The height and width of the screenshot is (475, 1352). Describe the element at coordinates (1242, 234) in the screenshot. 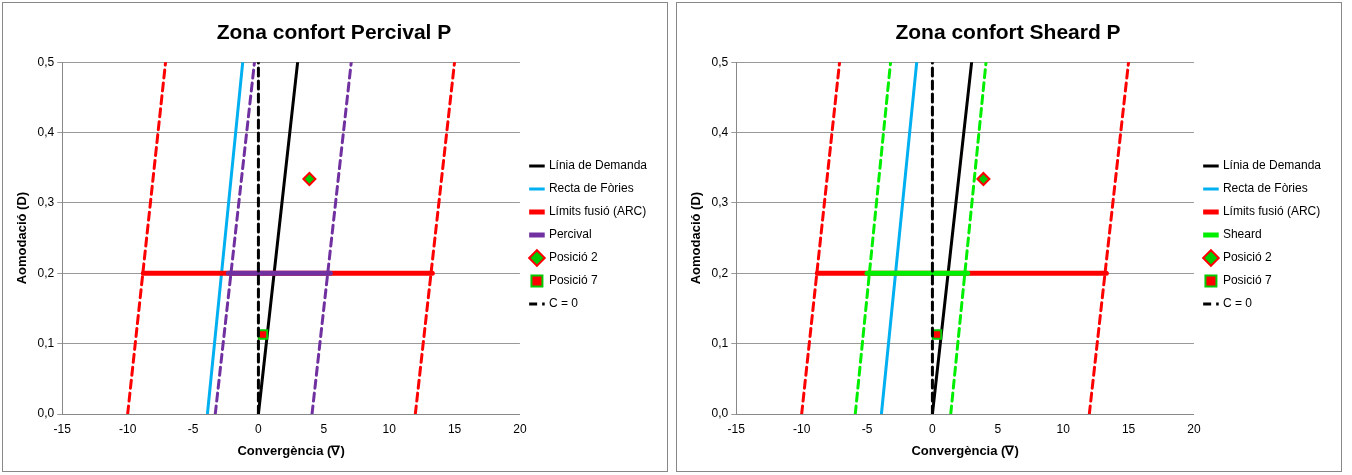

I see `legend-label: Sheard` at that location.